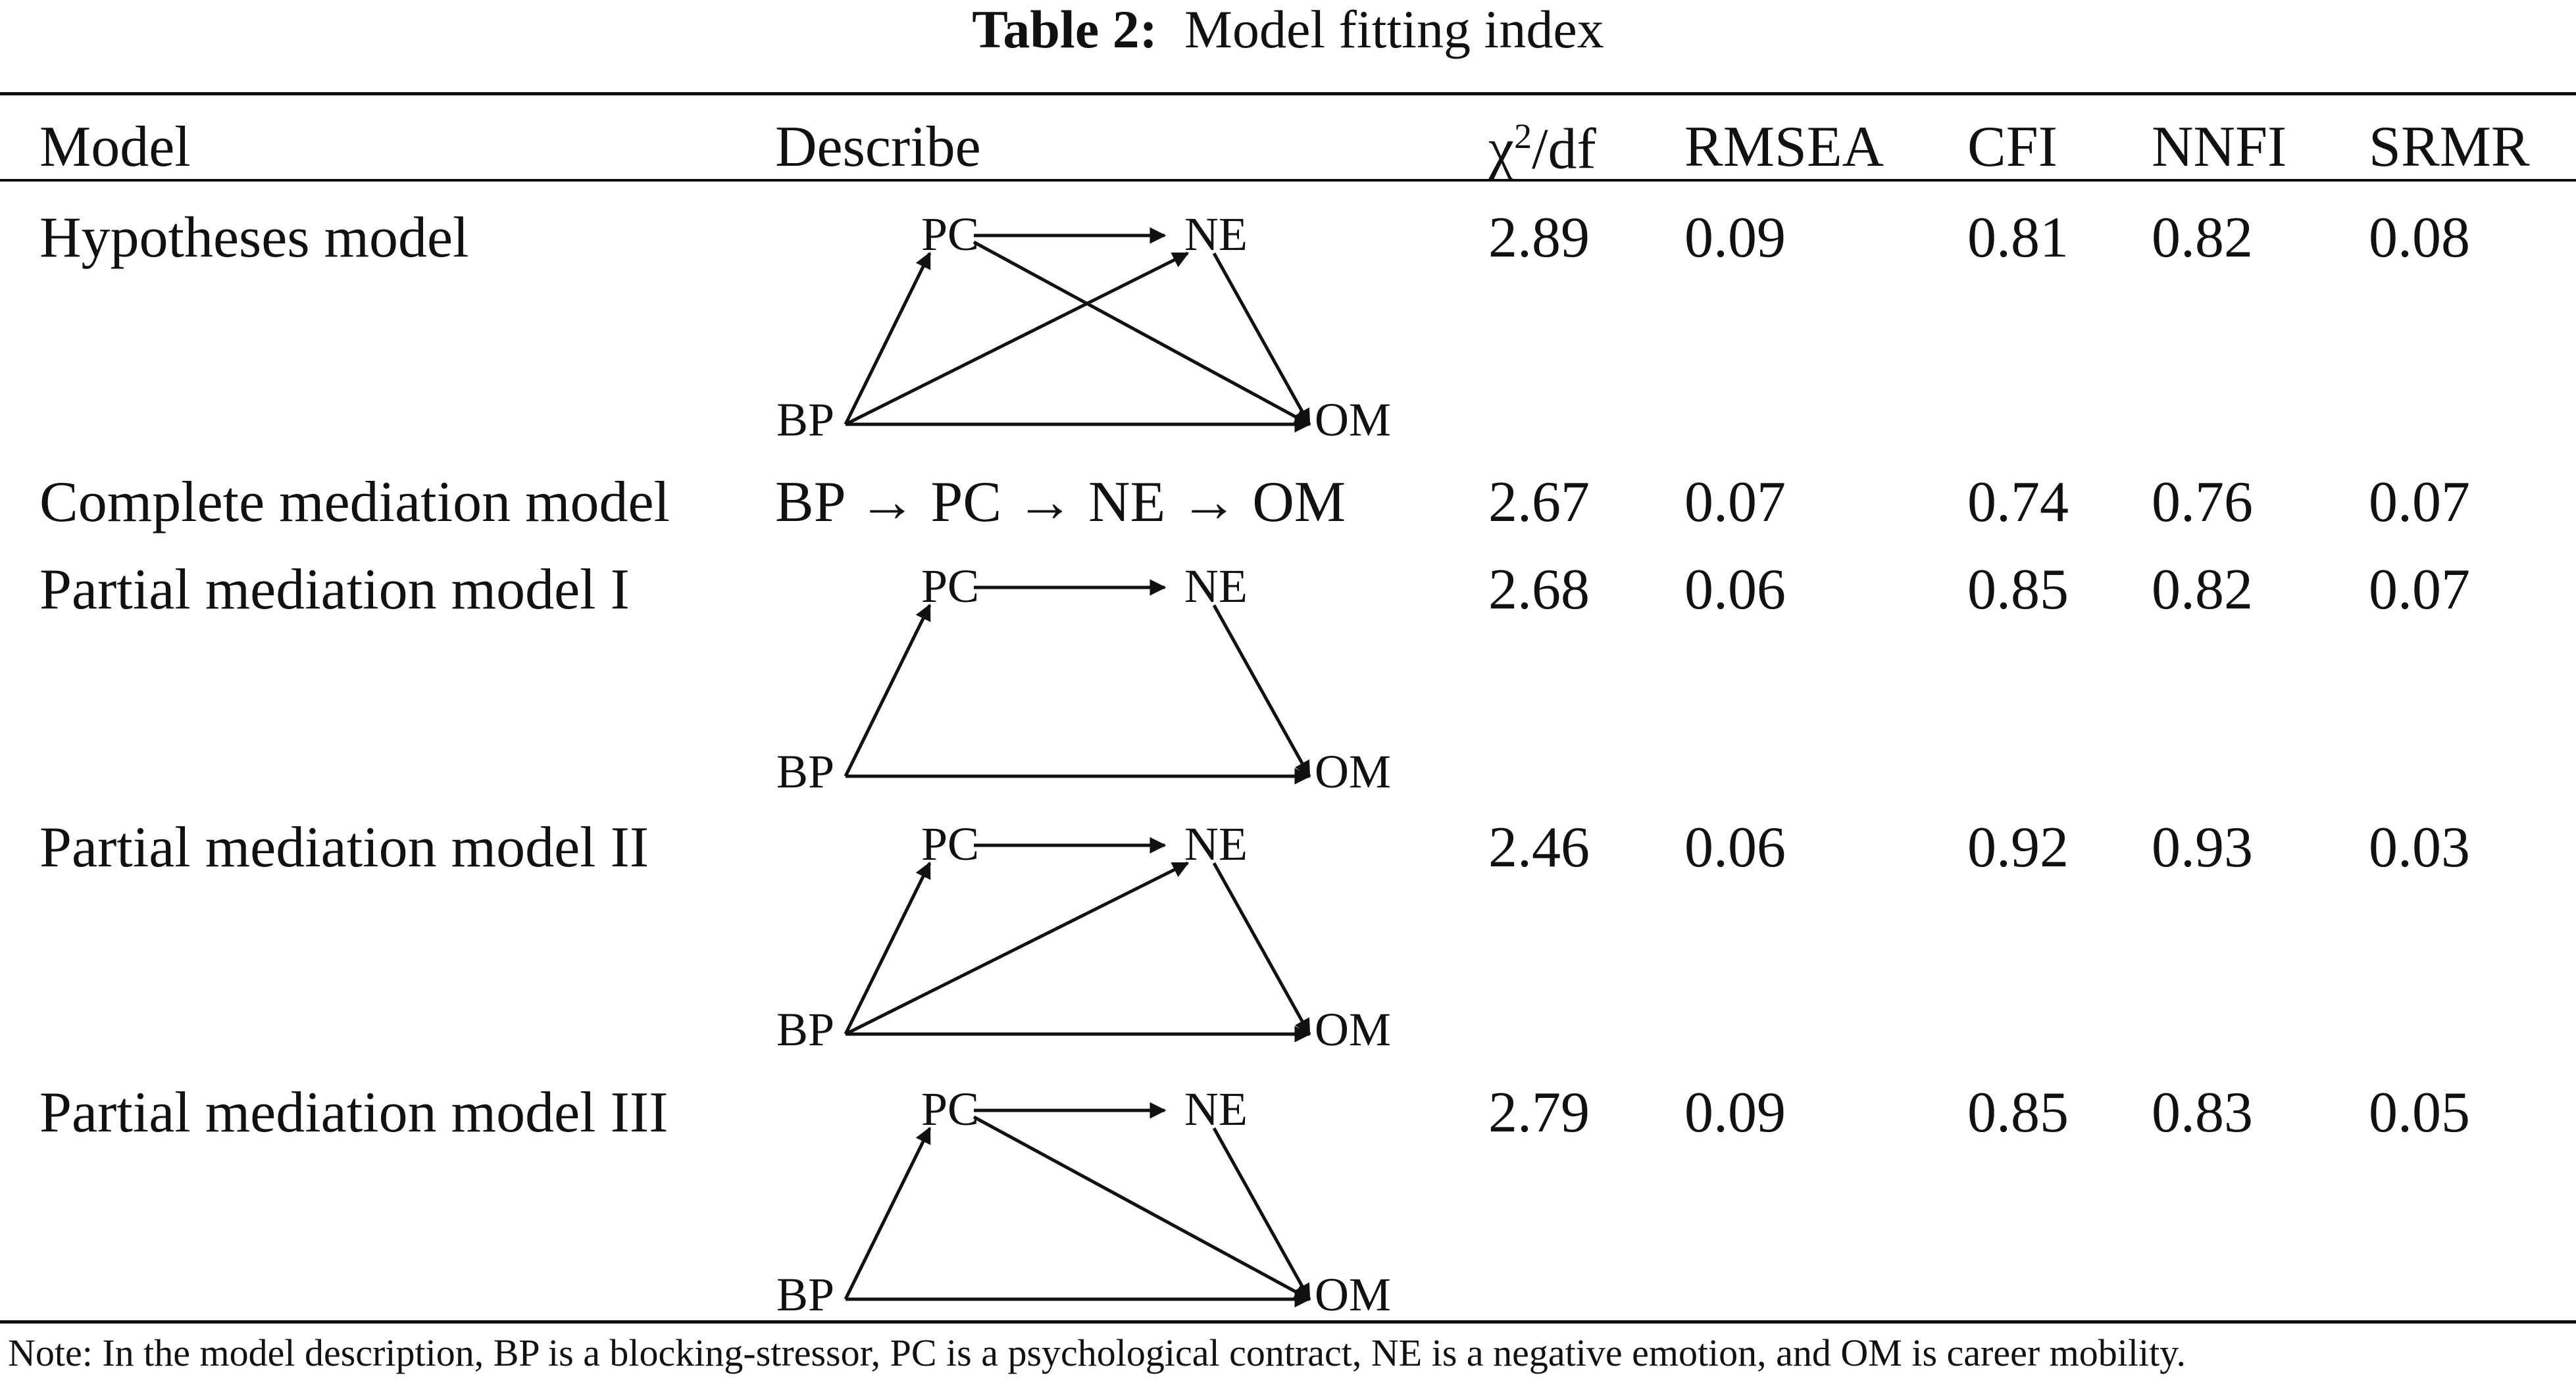 Image resolution: width=2576 pixels, height=1388 pixels. I want to click on header-describe: Describe, so click(878, 147).